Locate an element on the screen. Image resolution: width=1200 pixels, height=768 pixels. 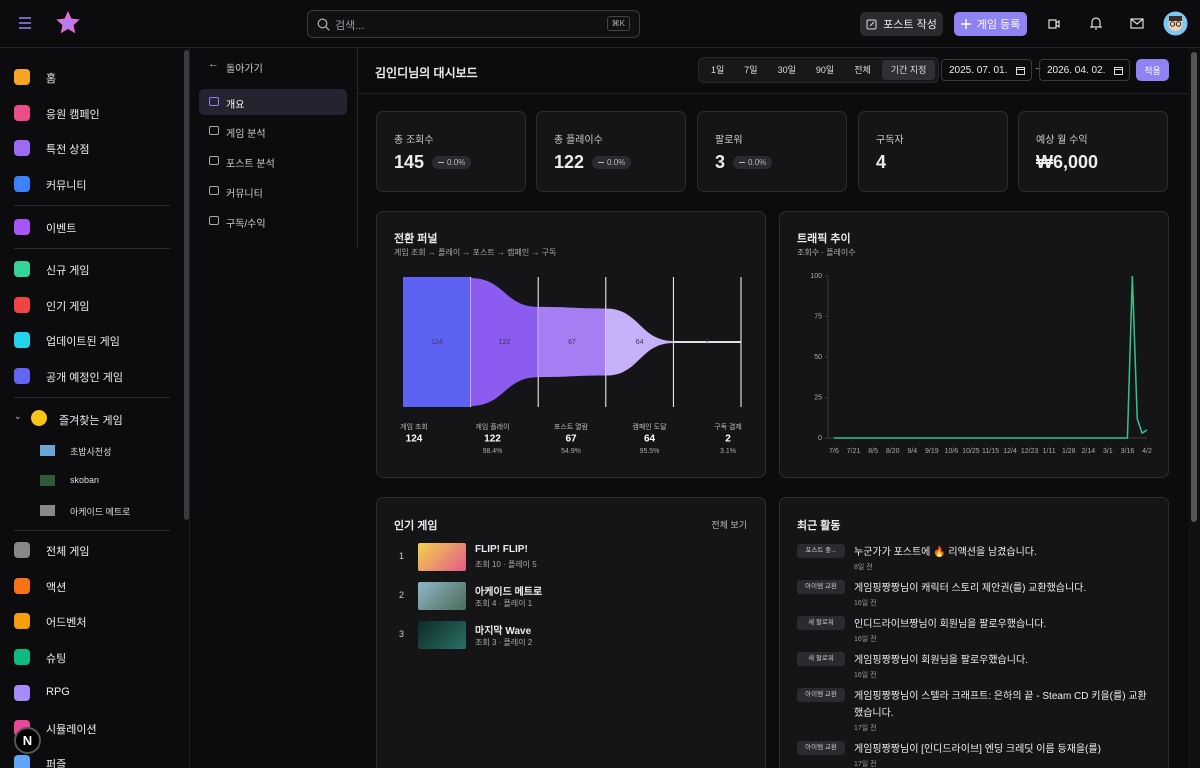
x-tick-label: 9/4 is located at coordinates (912, 451).